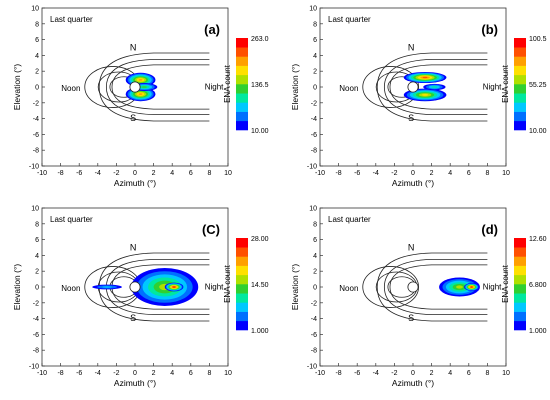 The image size is (550, 400). I want to click on x-tick-label: -10, so click(320, 173).